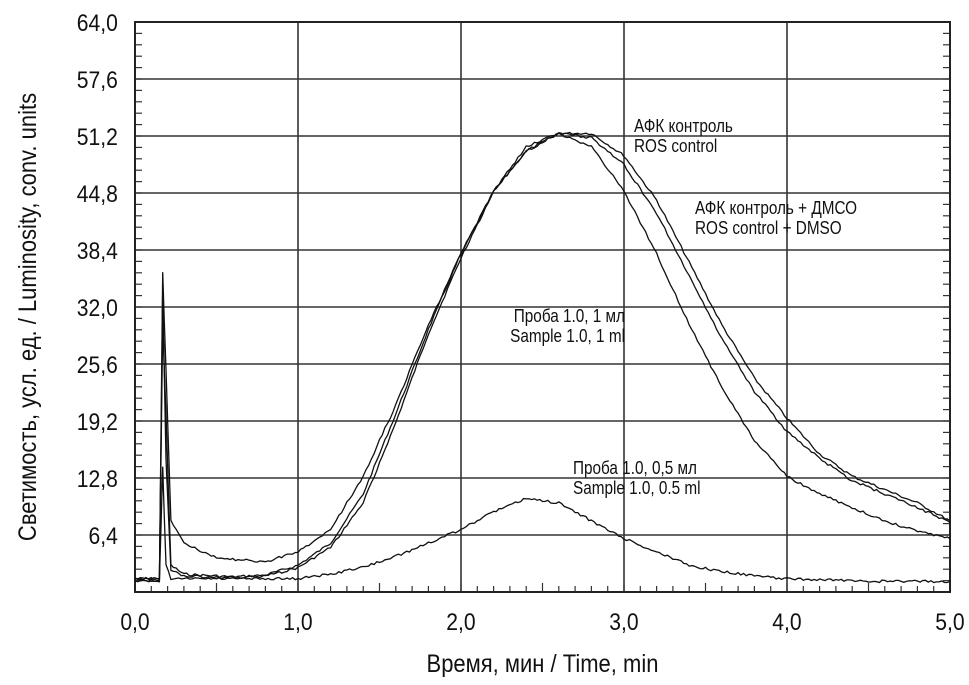 The height and width of the screenshot is (685, 969). What do you see at coordinates (623, 622) in the screenshot?
I see `x-tick-label: 3,0` at bounding box center [623, 622].